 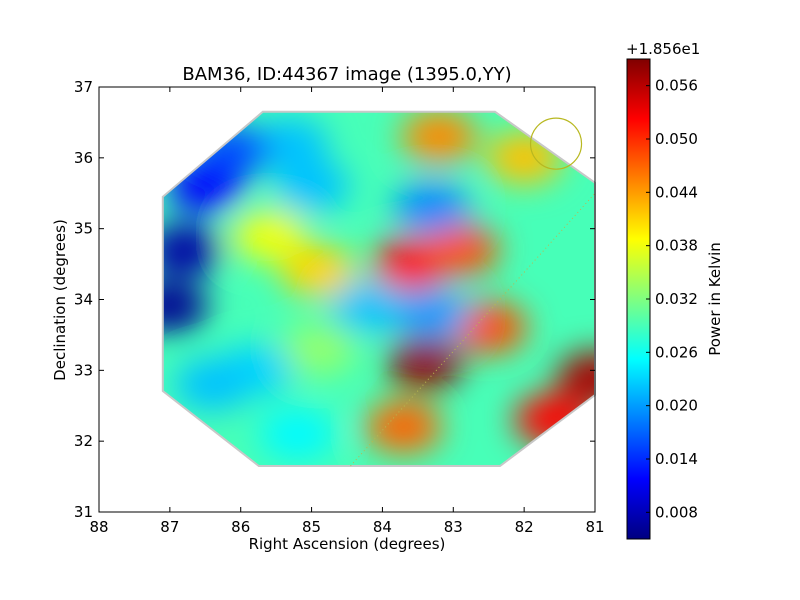 I want to click on y-axis-label: Declination (degrees), so click(x=60, y=300).